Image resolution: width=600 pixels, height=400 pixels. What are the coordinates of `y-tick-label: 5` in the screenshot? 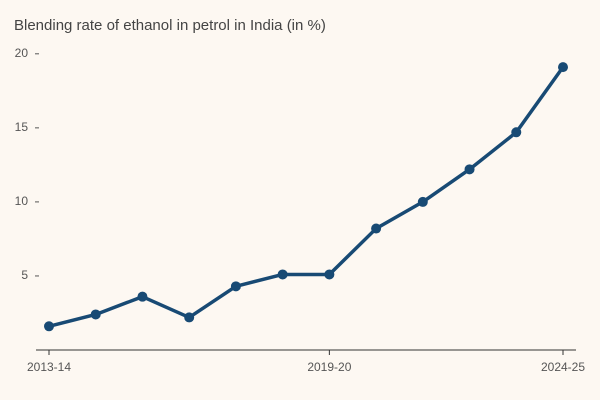 It's located at (24, 275).